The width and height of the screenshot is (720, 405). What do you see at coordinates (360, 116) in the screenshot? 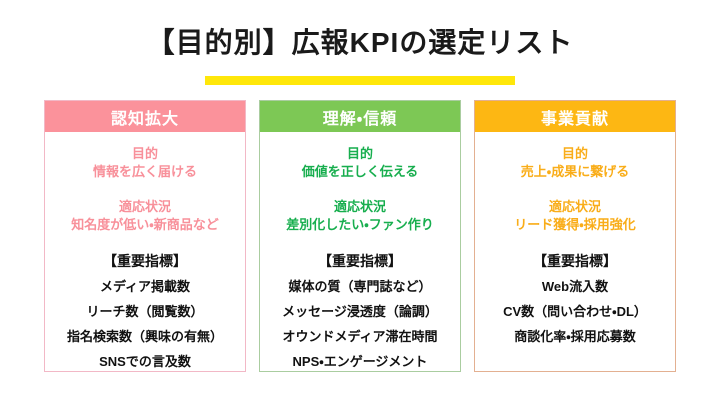
I see `card-trust-header: 理解・信頼` at bounding box center [360, 116].